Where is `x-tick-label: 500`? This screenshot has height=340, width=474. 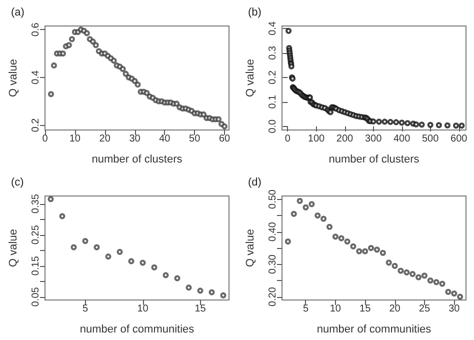
x-tick-label: 500 is located at coordinates (431, 139).